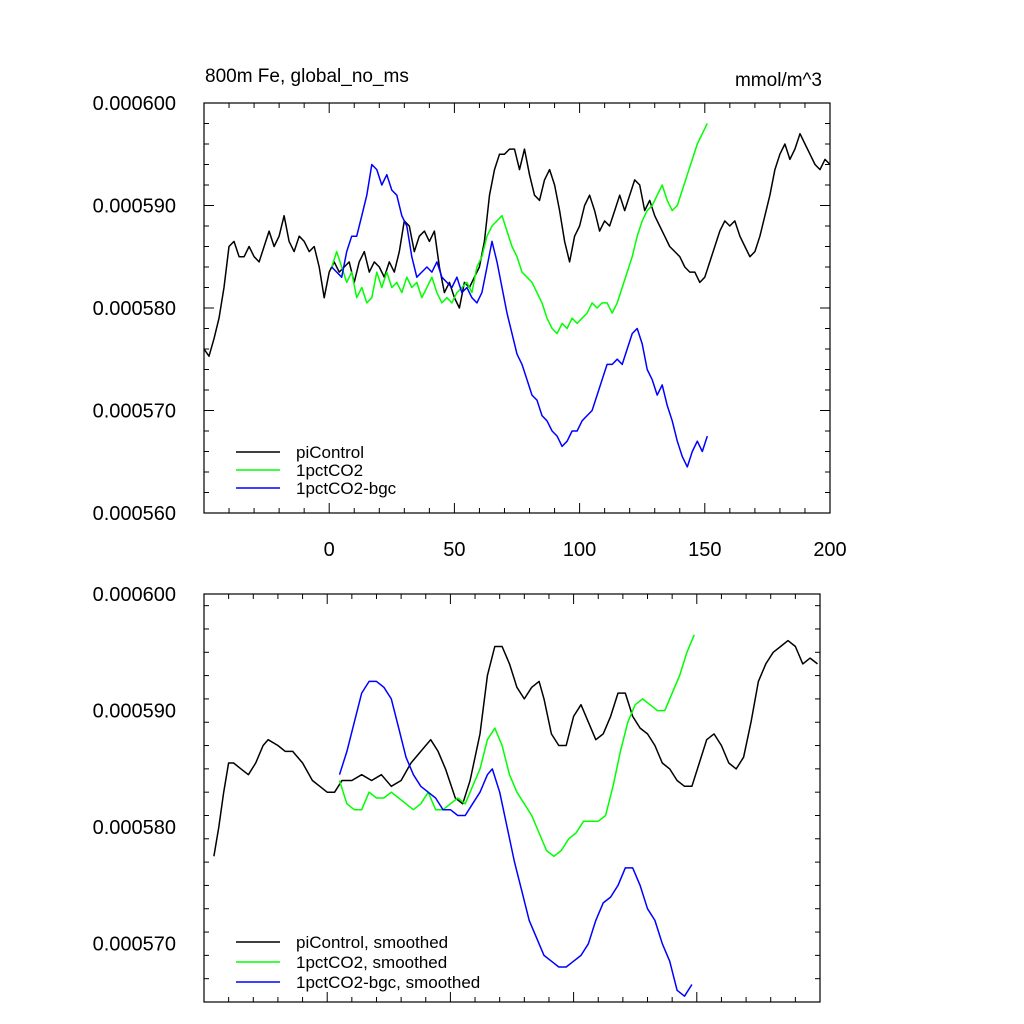  What do you see at coordinates (307, 76) in the screenshot?
I see `chart-title: 800m Fe, global_no_ms` at bounding box center [307, 76].